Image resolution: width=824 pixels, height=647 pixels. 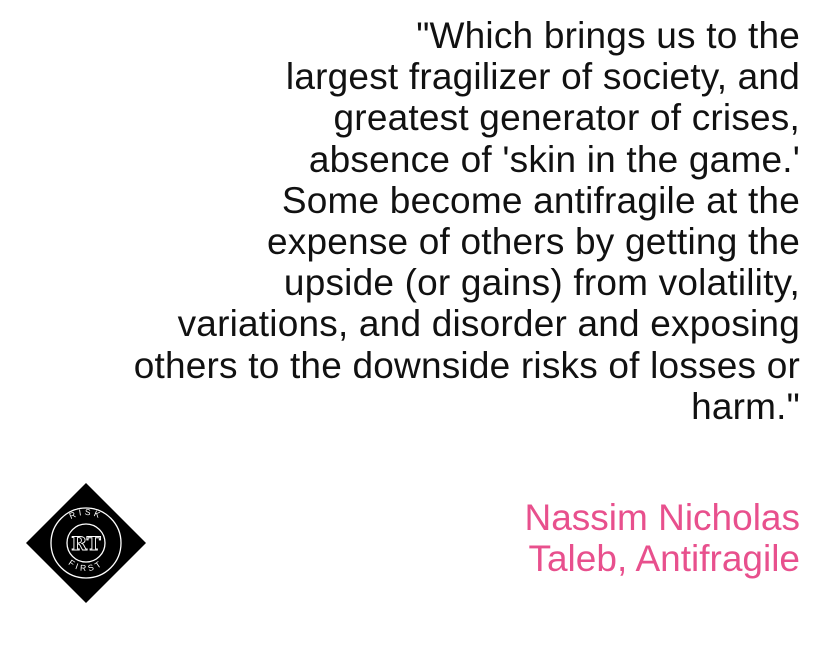 What do you see at coordinates (745, 406) in the screenshot?
I see `quote-line: harm."` at bounding box center [745, 406].